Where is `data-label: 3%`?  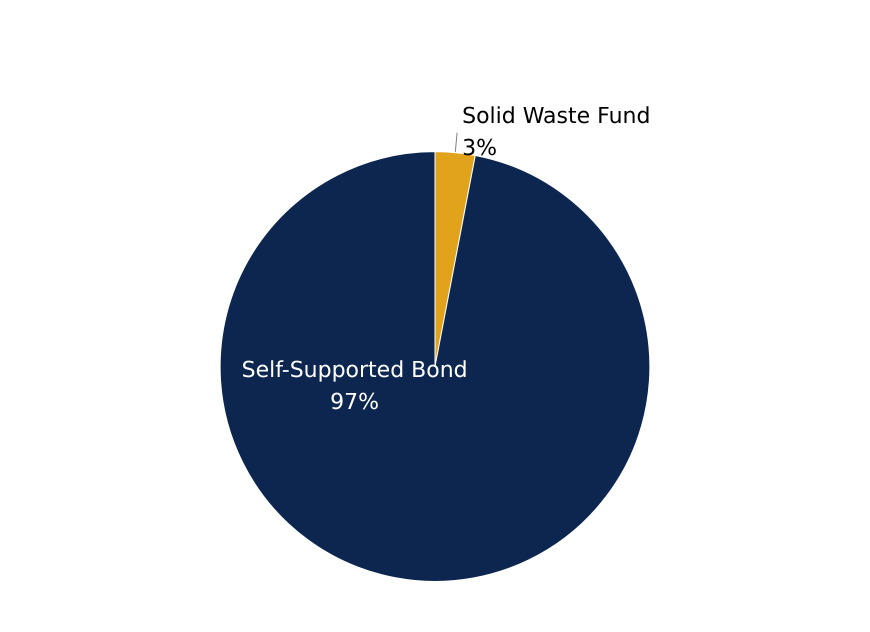 data-label: 3% is located at coordinates (480, 149).